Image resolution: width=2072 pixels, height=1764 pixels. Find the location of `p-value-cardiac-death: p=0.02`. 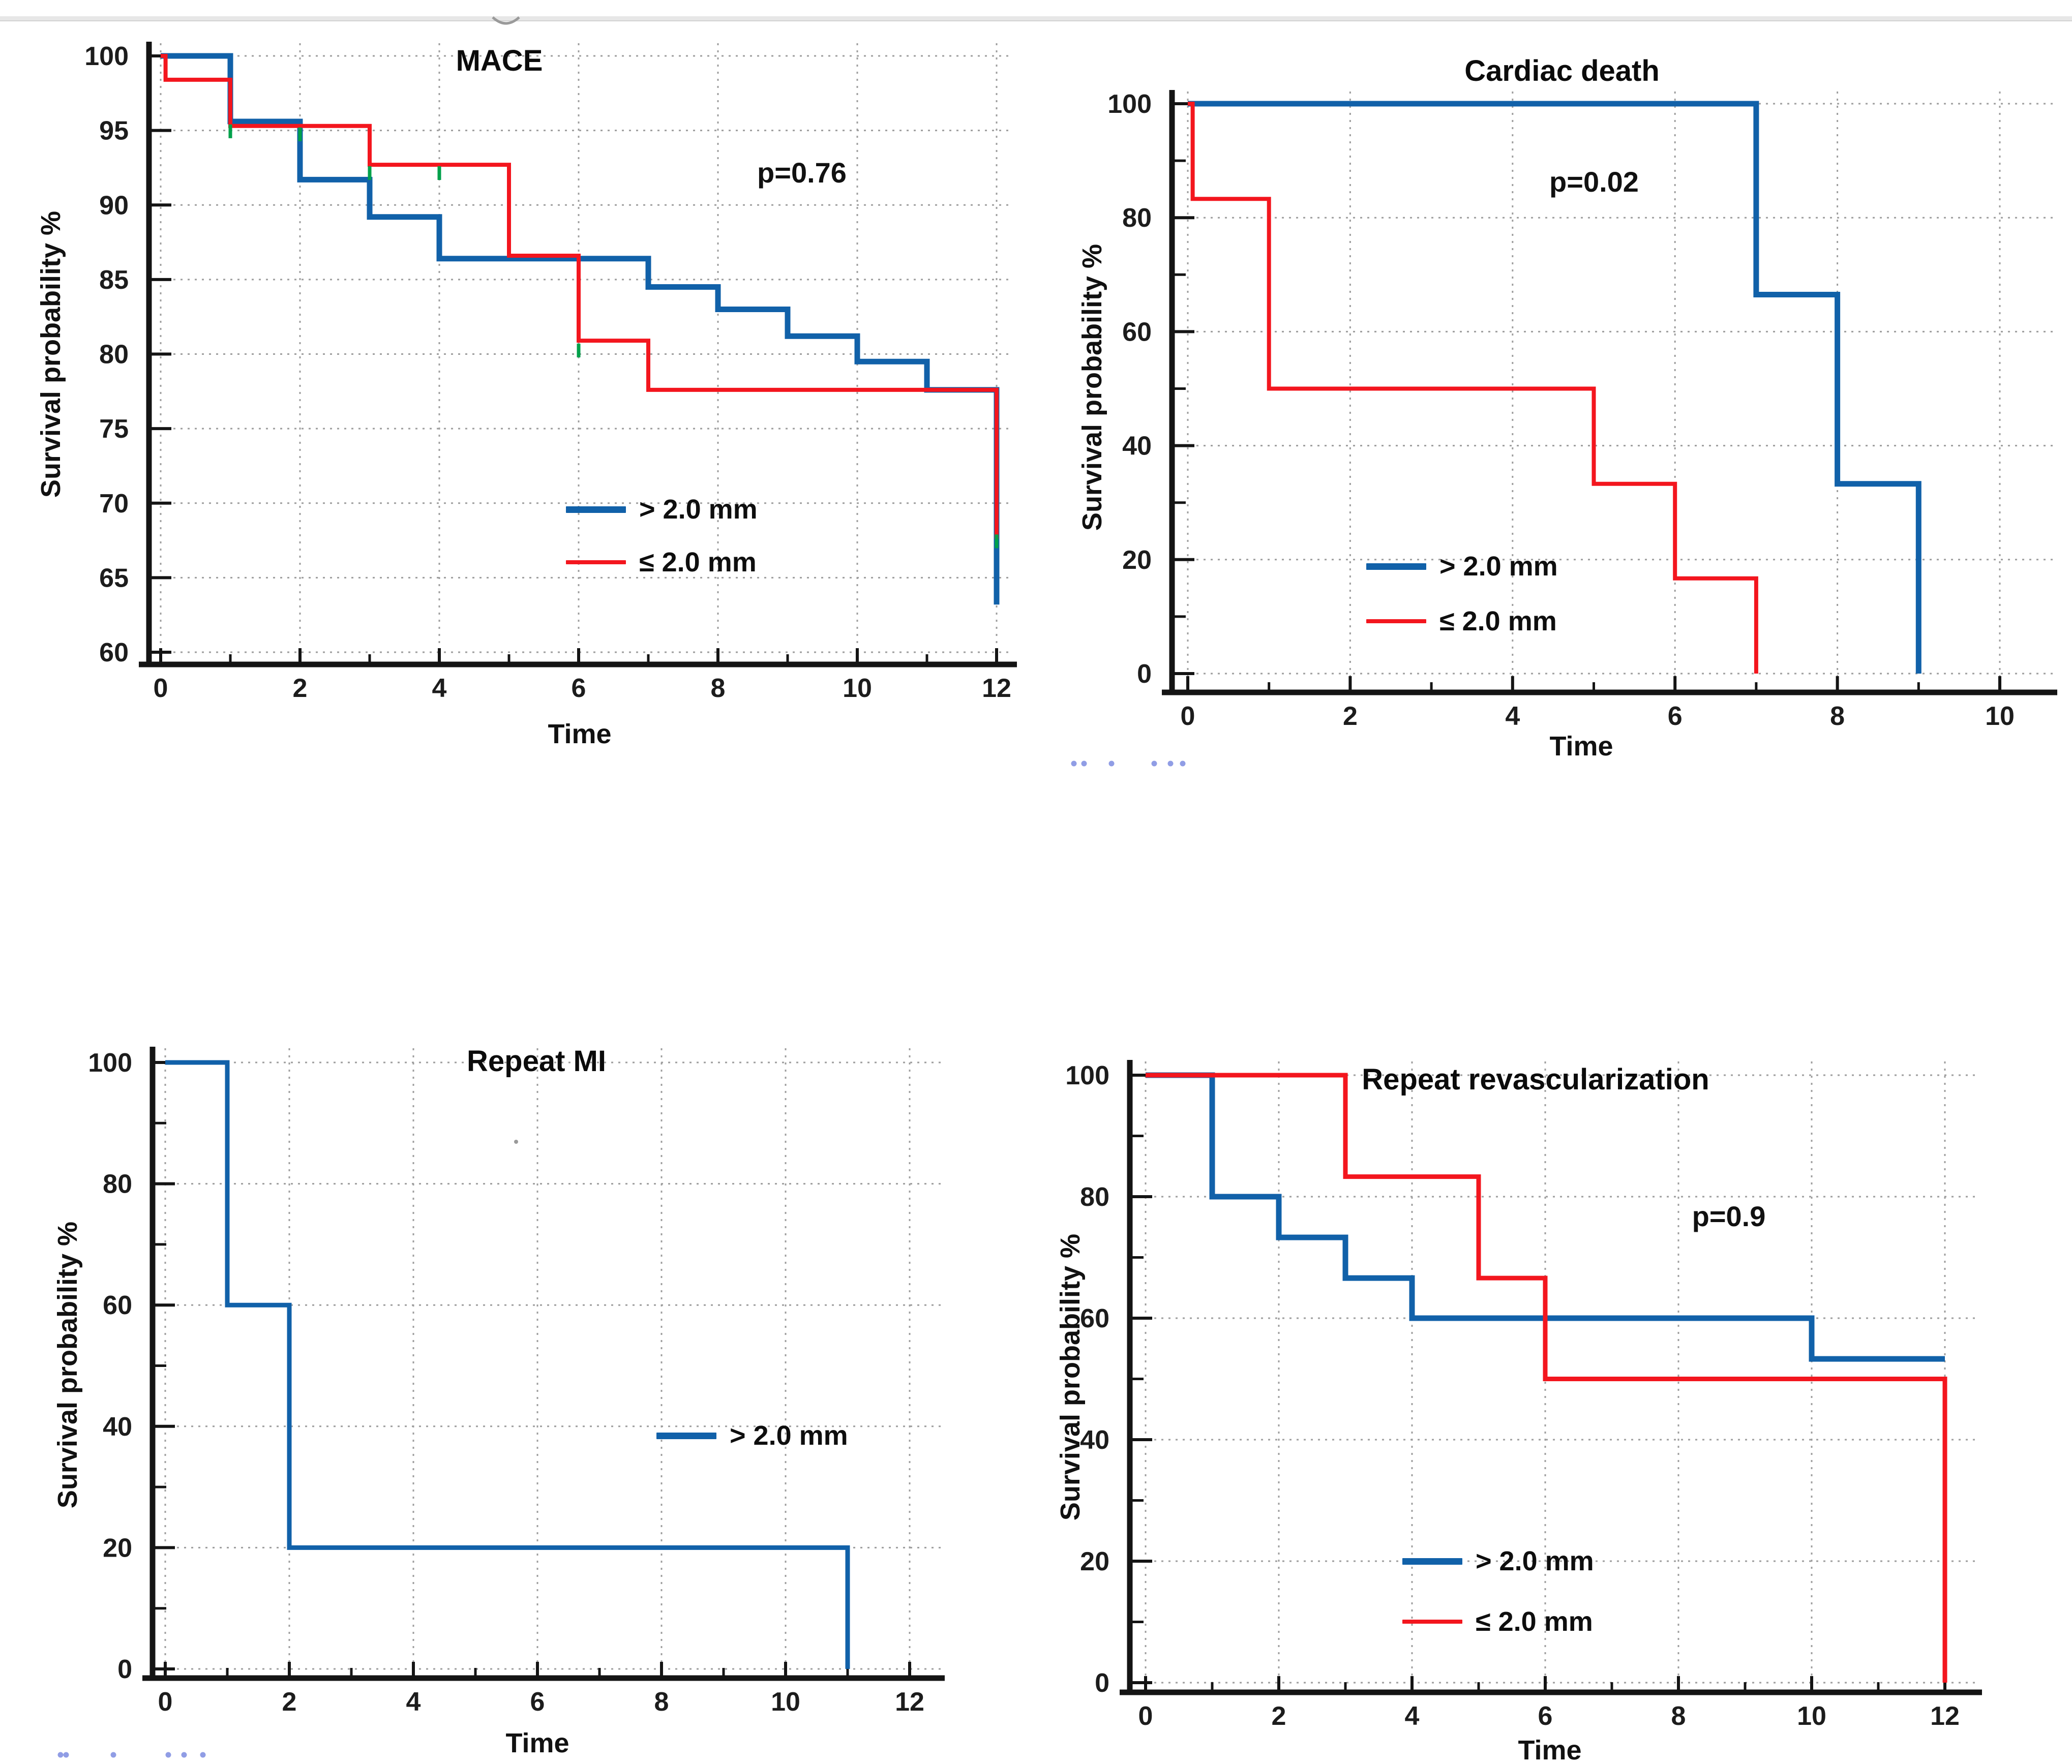

p-value-cardiac-death: p=0.02 is located at coordinates (1594, 182).